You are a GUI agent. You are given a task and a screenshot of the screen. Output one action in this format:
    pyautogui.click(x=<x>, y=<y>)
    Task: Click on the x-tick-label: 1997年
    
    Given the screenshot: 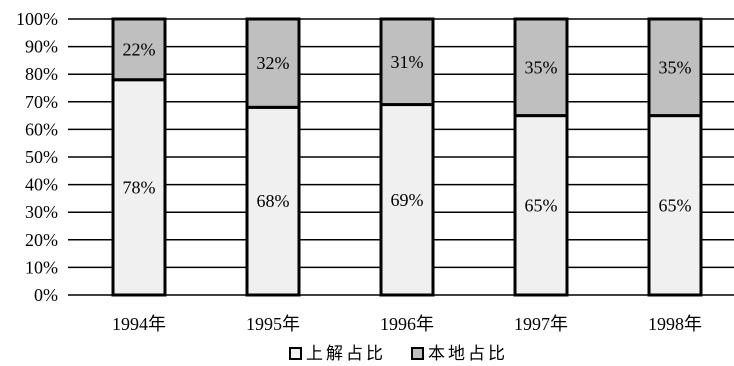 What is the action you would take?
    pyautogui.click(x=541, y=324)
    